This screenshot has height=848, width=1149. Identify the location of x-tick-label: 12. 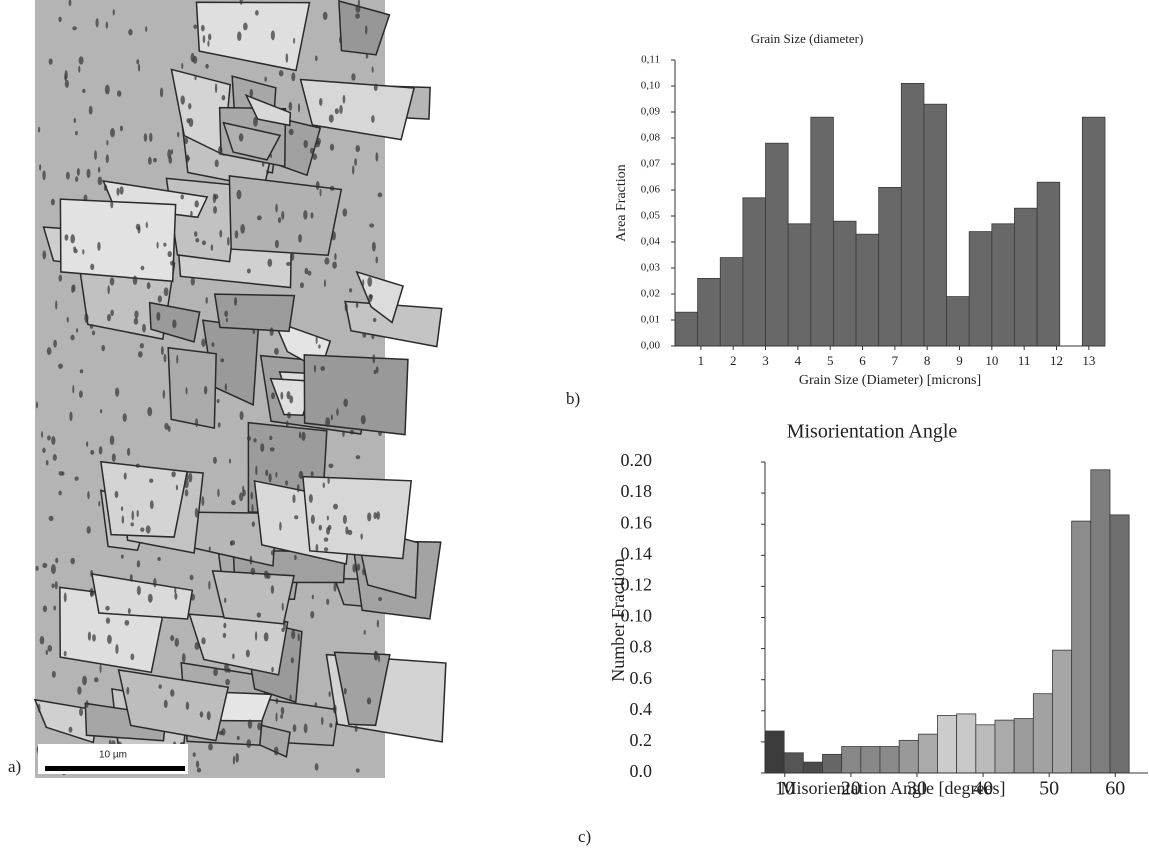
(1056, 360).